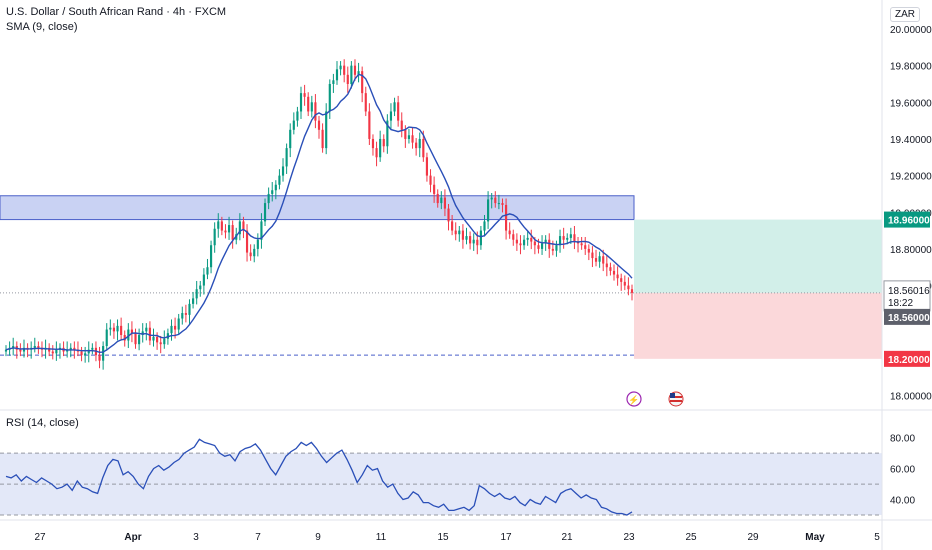 The height and width of the screenshot is (550, 932). Describe the element at coordinates (902, 439) in the screenshot. I see `rsi-tick-label: 80.00` at that location.